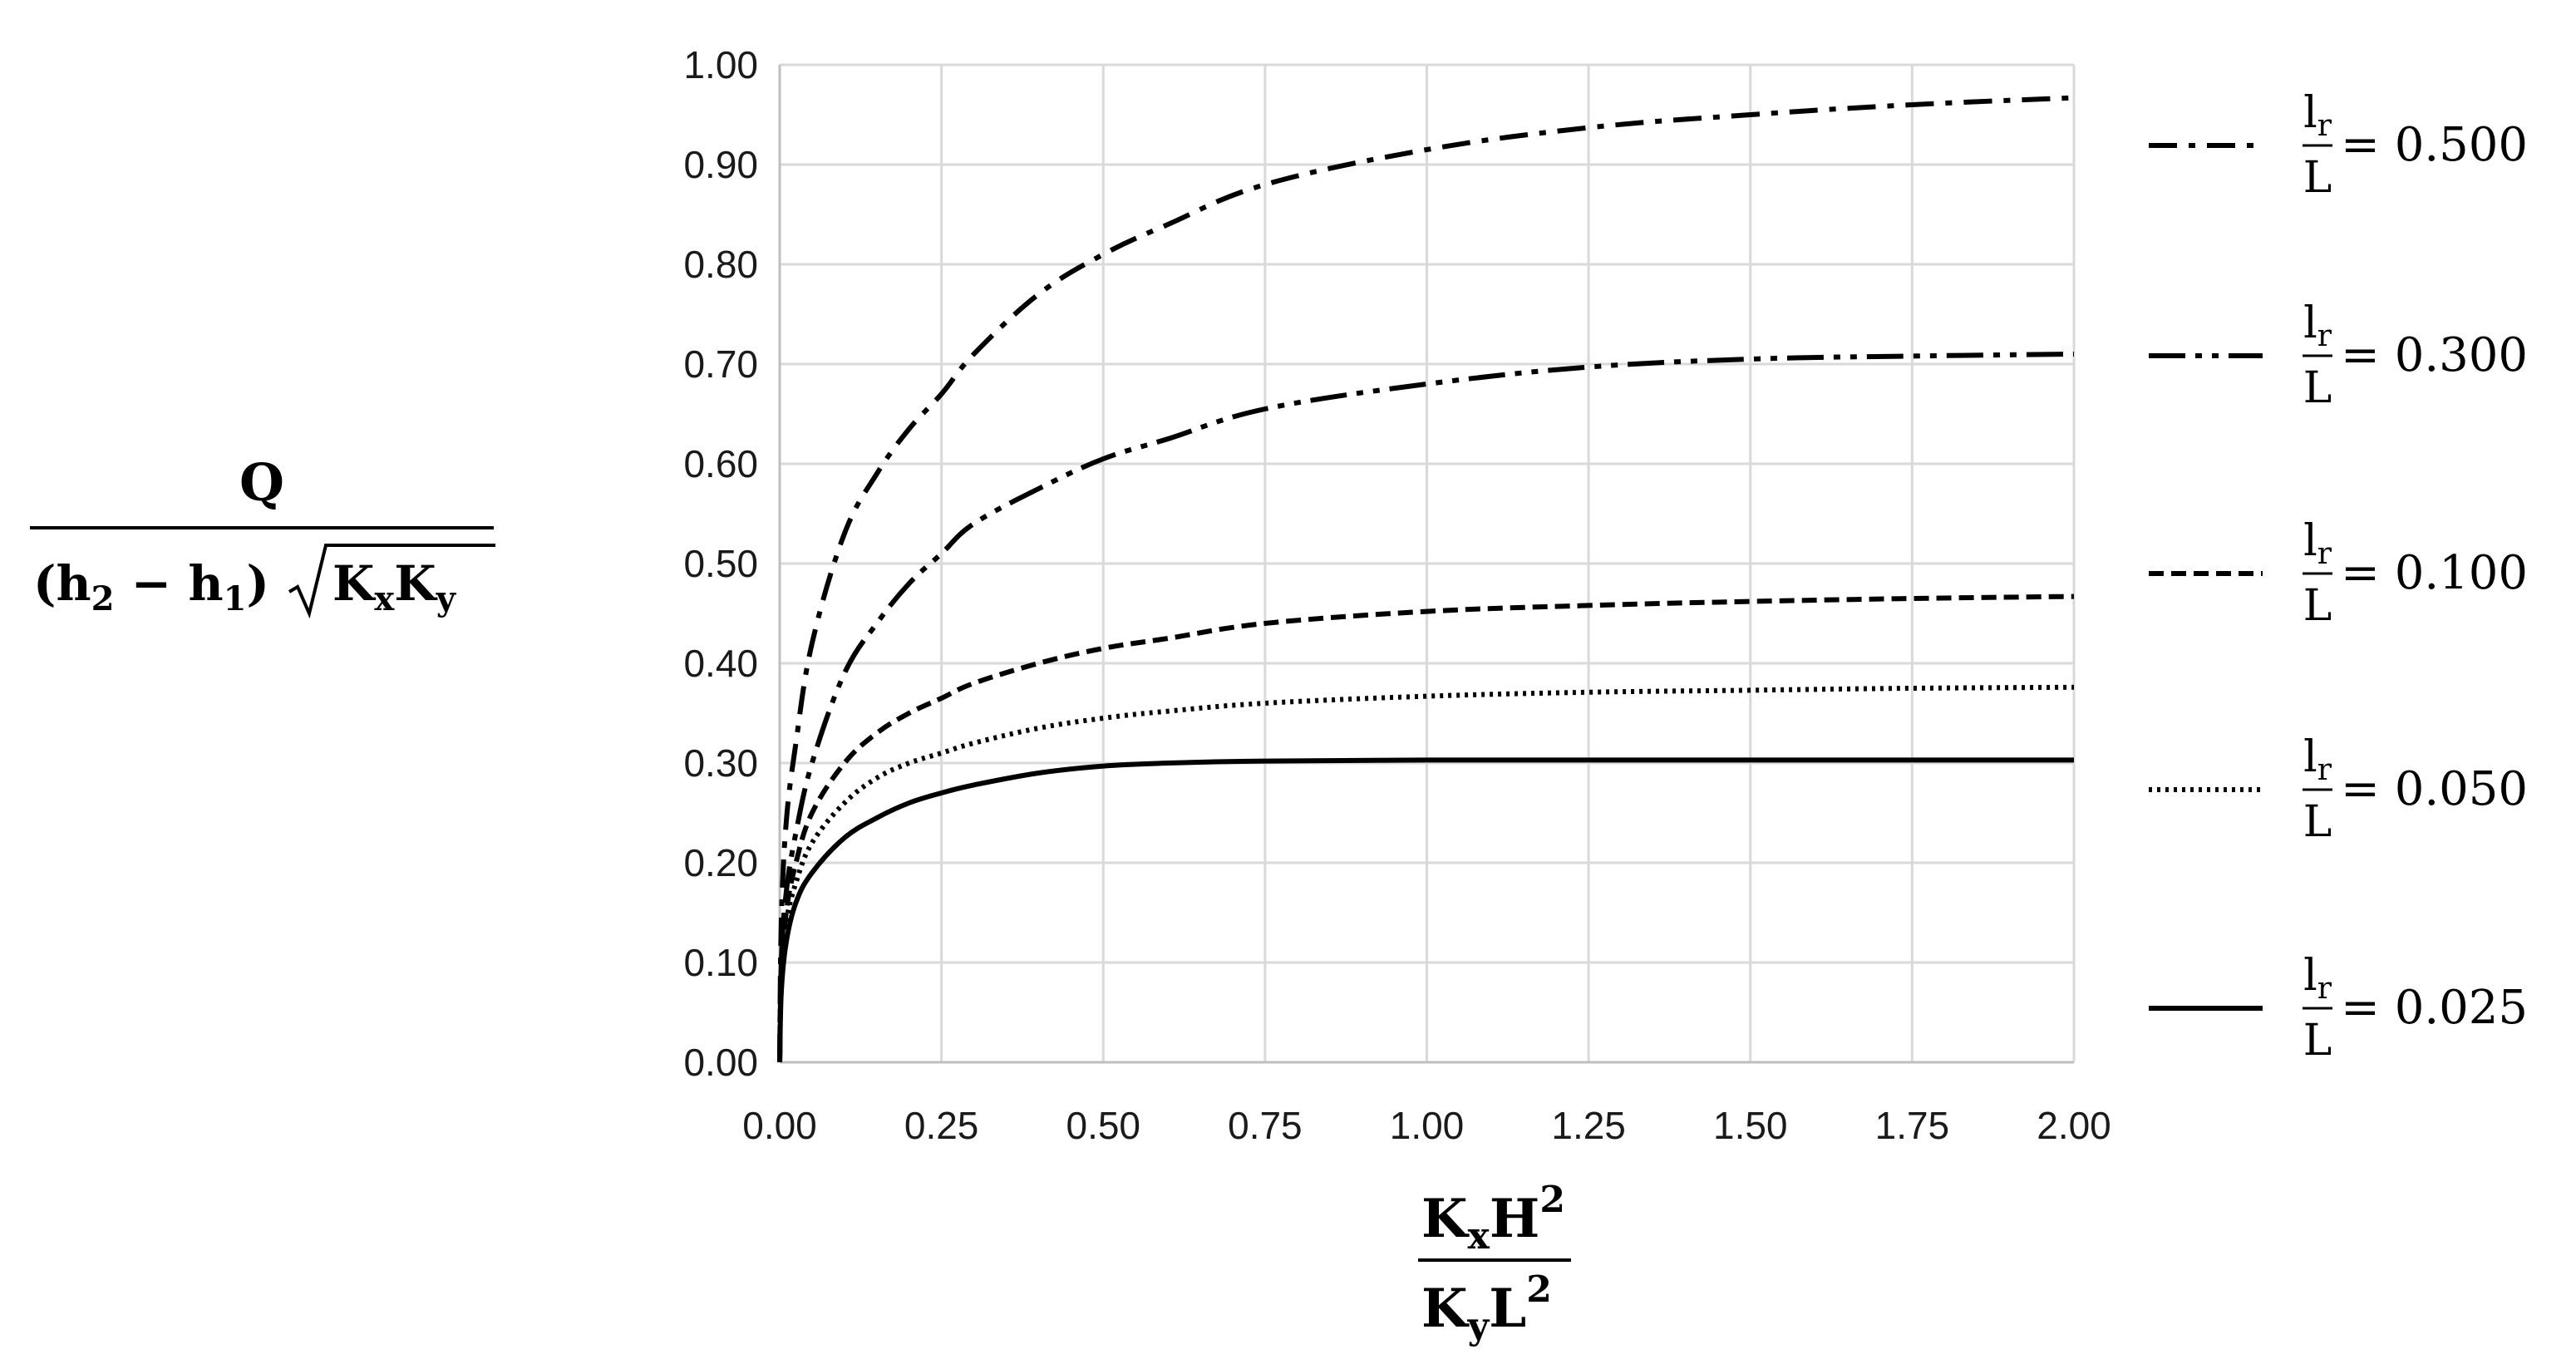 This screenshot has height=1364, width=2576. What do you see at coordinates (720, 463) in the screenshot?
I see `y-tick-label: 0.60` at bounding box center [720, 463].